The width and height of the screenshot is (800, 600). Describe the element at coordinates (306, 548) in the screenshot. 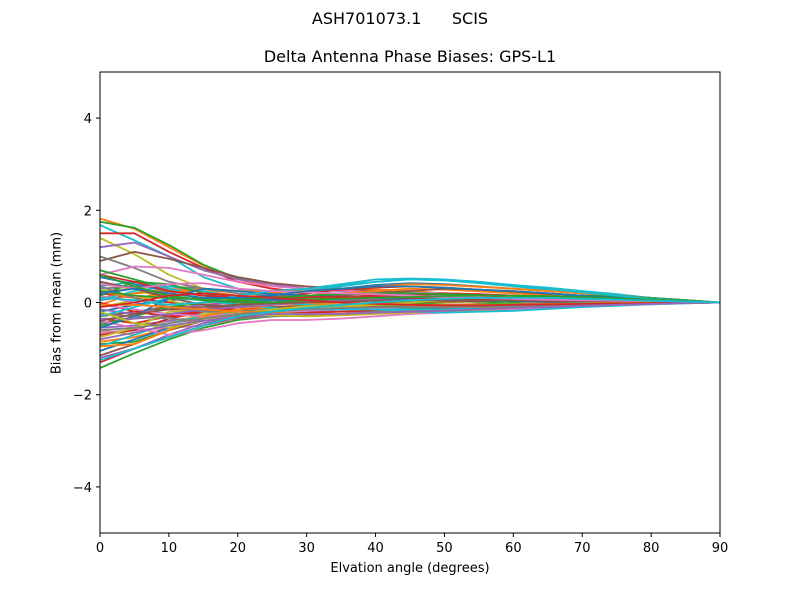

I see `x-tick-label: 30` at that location.